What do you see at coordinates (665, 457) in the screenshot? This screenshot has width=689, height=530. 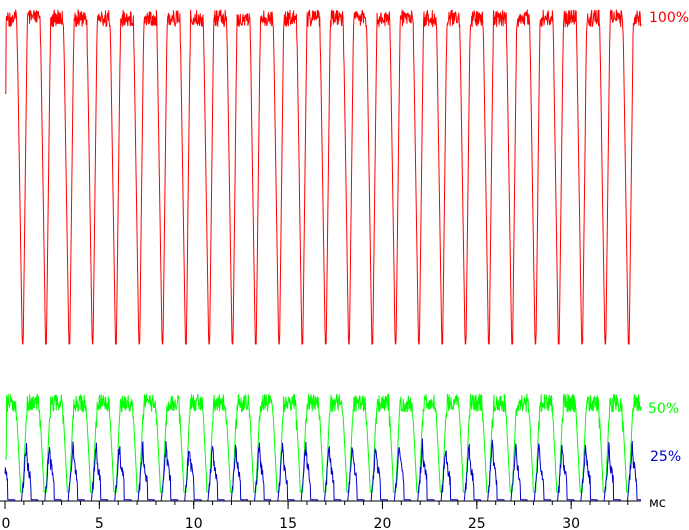 I see `series-label-25pct: 25%` at bounding box center [665, 457].